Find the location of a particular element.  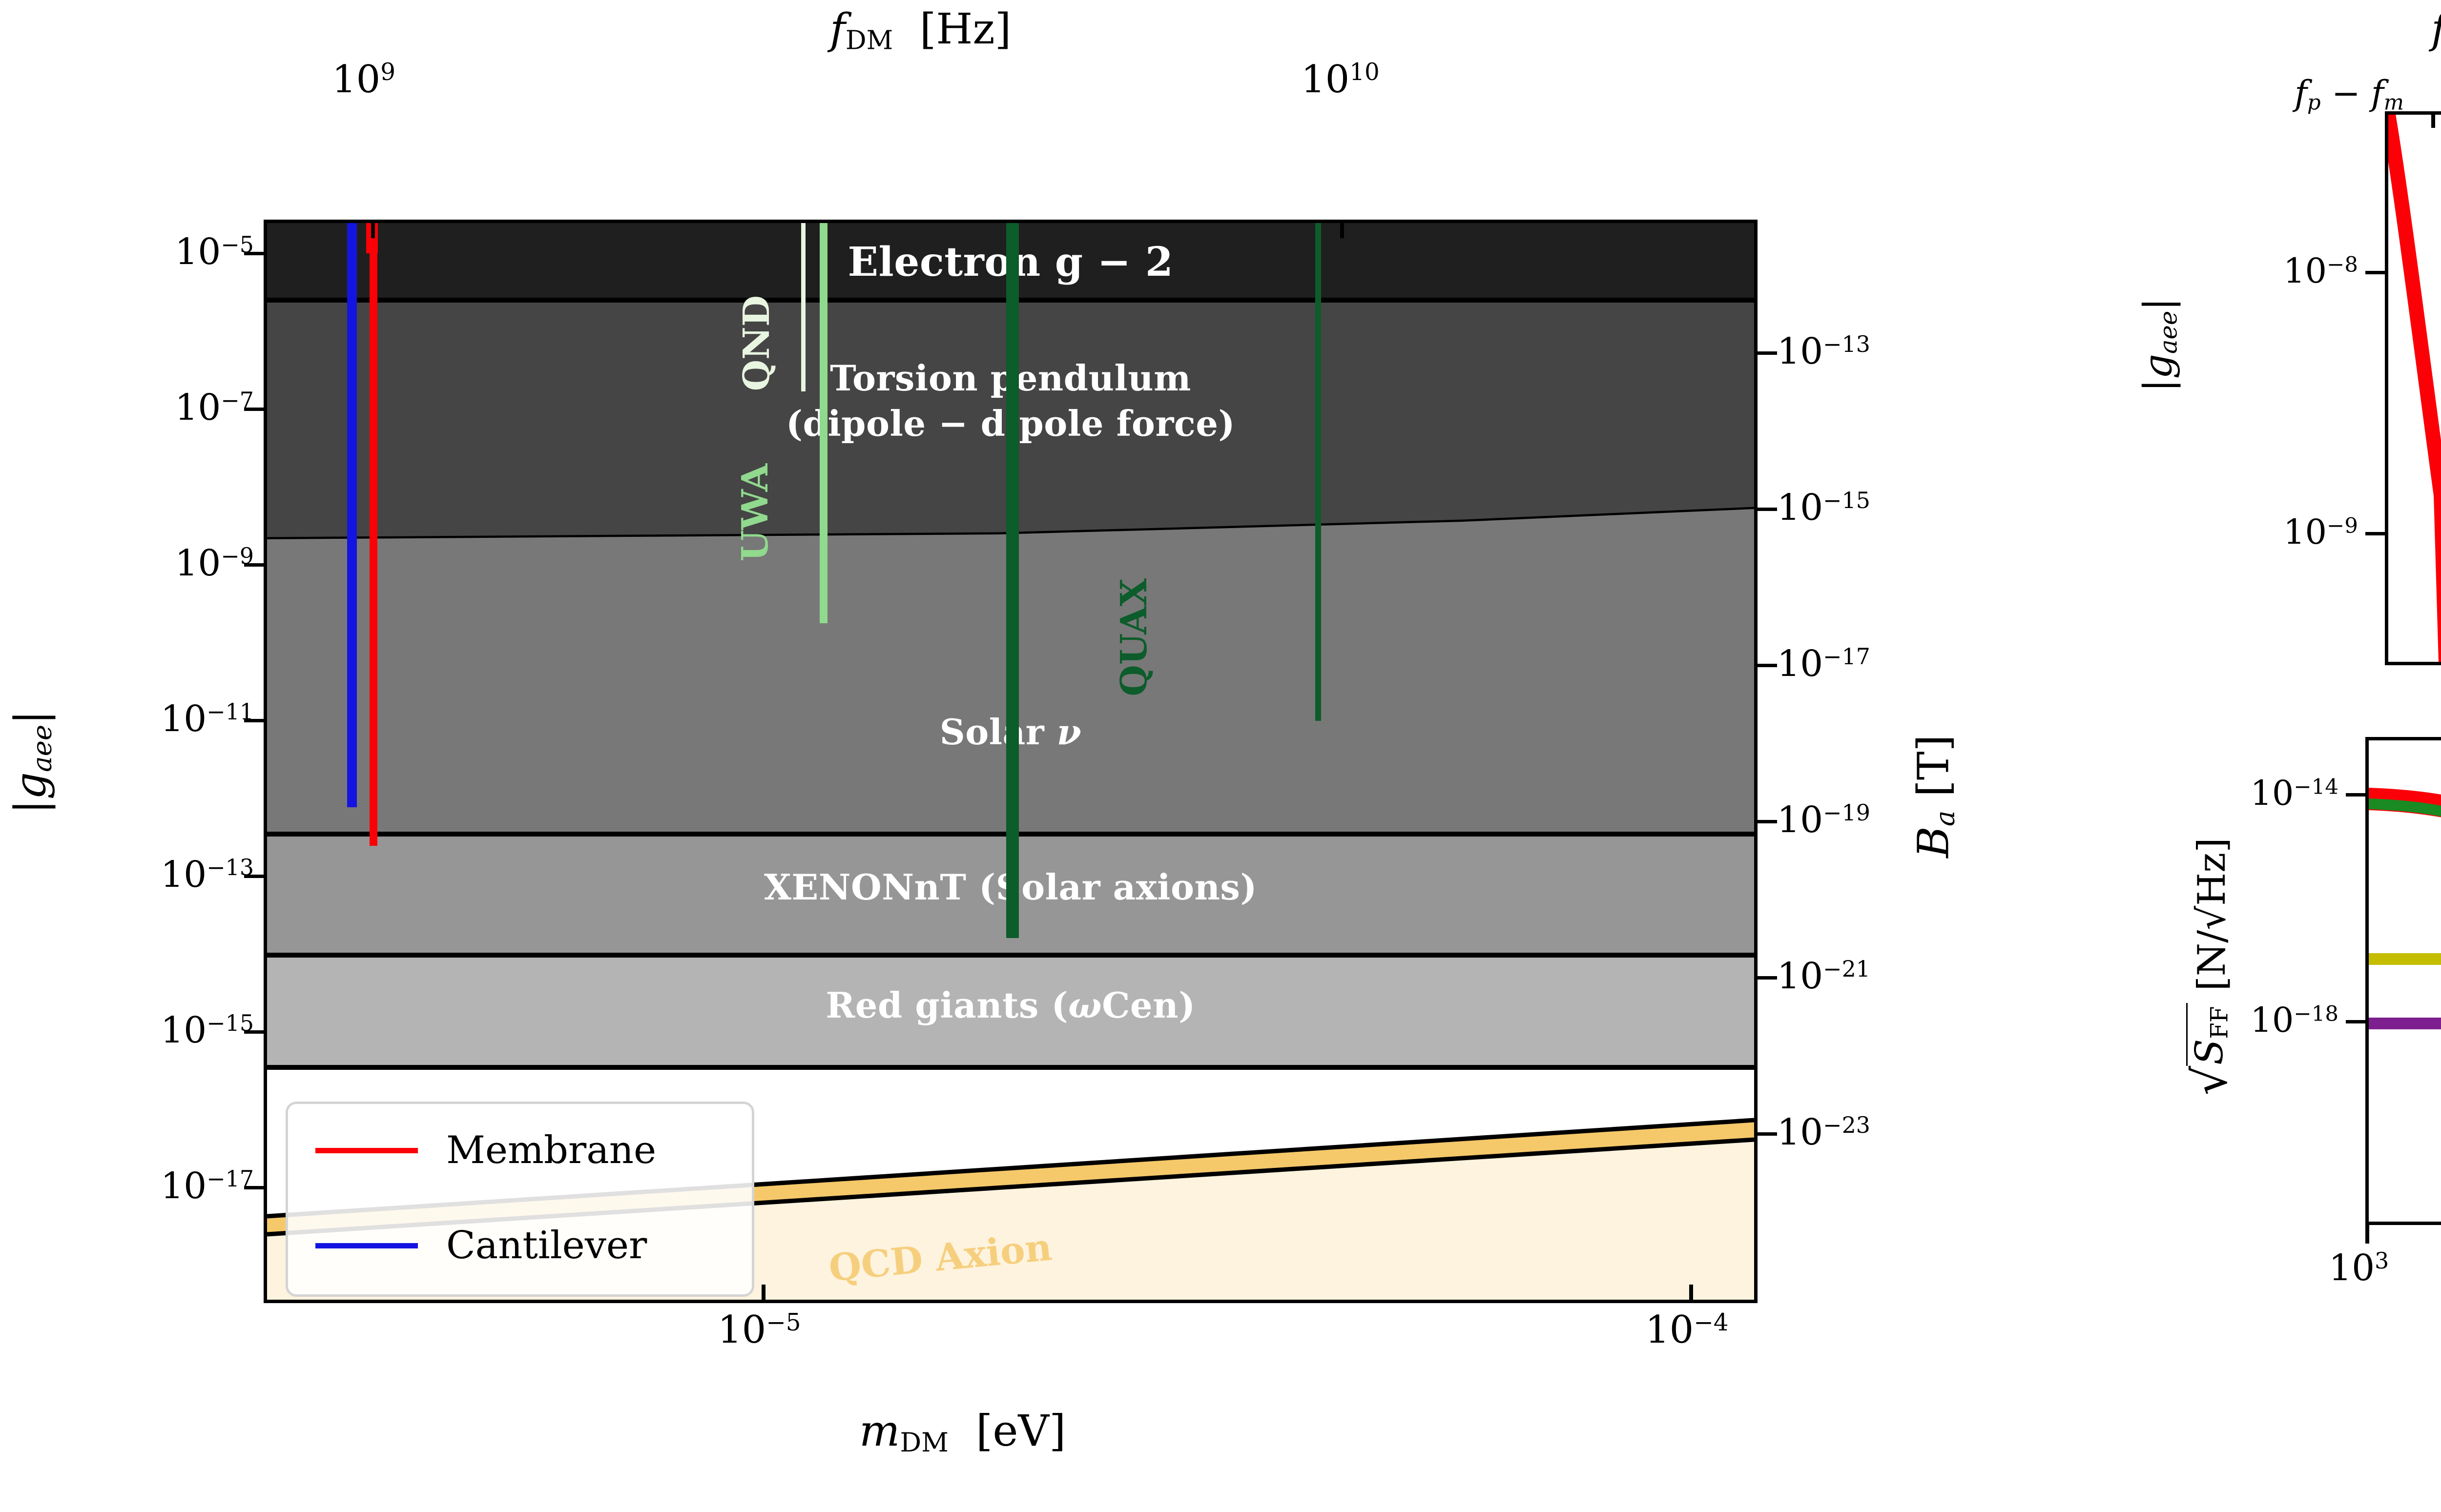

main-rtick--15: 10−15 is located at coordinates (1824, 508).